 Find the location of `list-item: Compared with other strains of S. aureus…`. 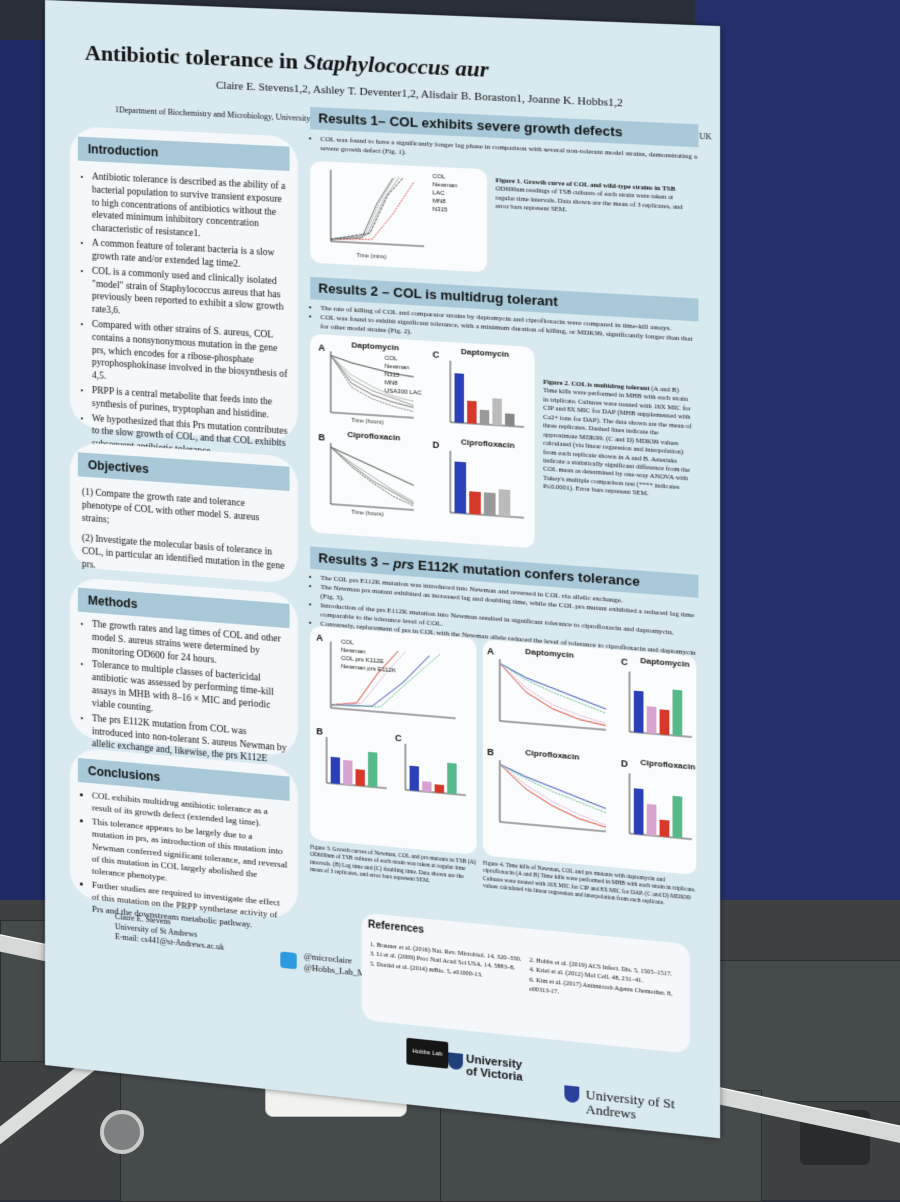

list-item: Compared with other strains of S. aureus… is located at coordinates (190, 357).